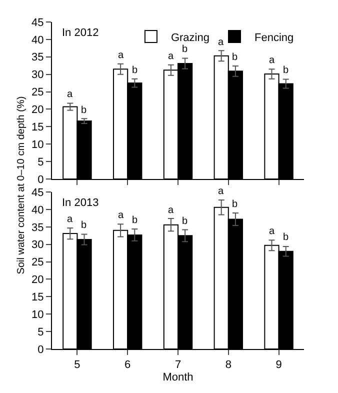 This screenshot has width=338, height=393. I want to click on x-tick-label: 8, so click(228, 365).